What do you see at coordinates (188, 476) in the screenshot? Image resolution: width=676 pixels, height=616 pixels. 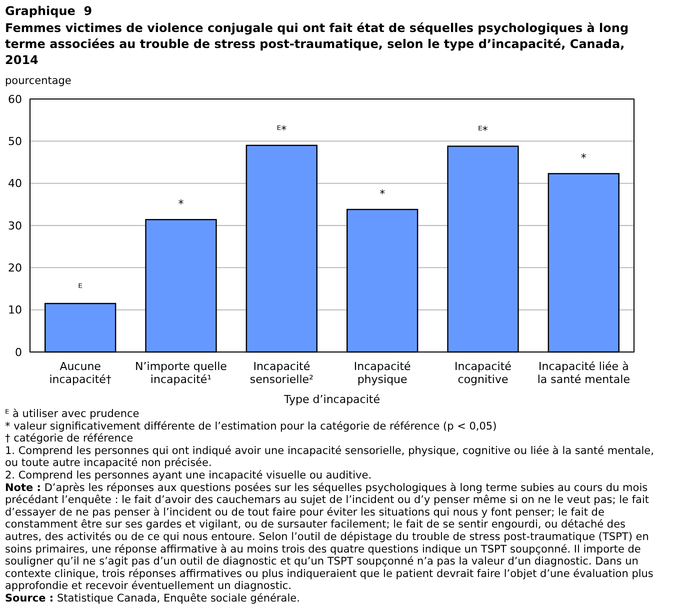 I see `text: 2. Comprend les personnes ayant une incapacité visuelle ou auditive.` at bounding box center [188, 476].